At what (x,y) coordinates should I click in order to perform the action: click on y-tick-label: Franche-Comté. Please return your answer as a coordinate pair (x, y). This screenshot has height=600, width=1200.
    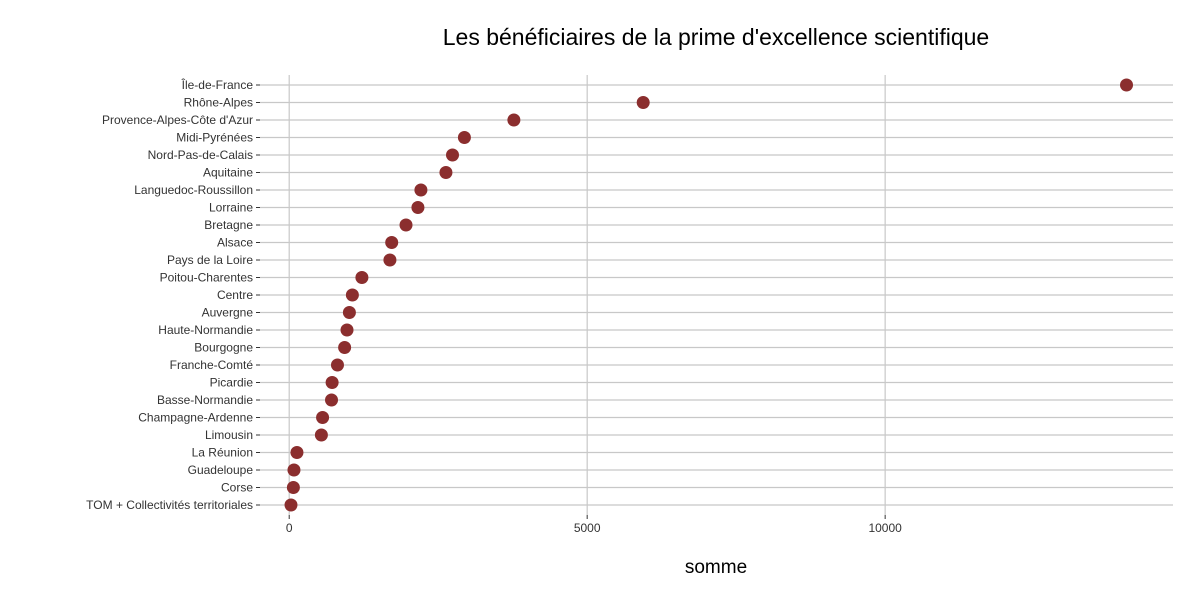
    Looking at the image, I should click on (212, 365).